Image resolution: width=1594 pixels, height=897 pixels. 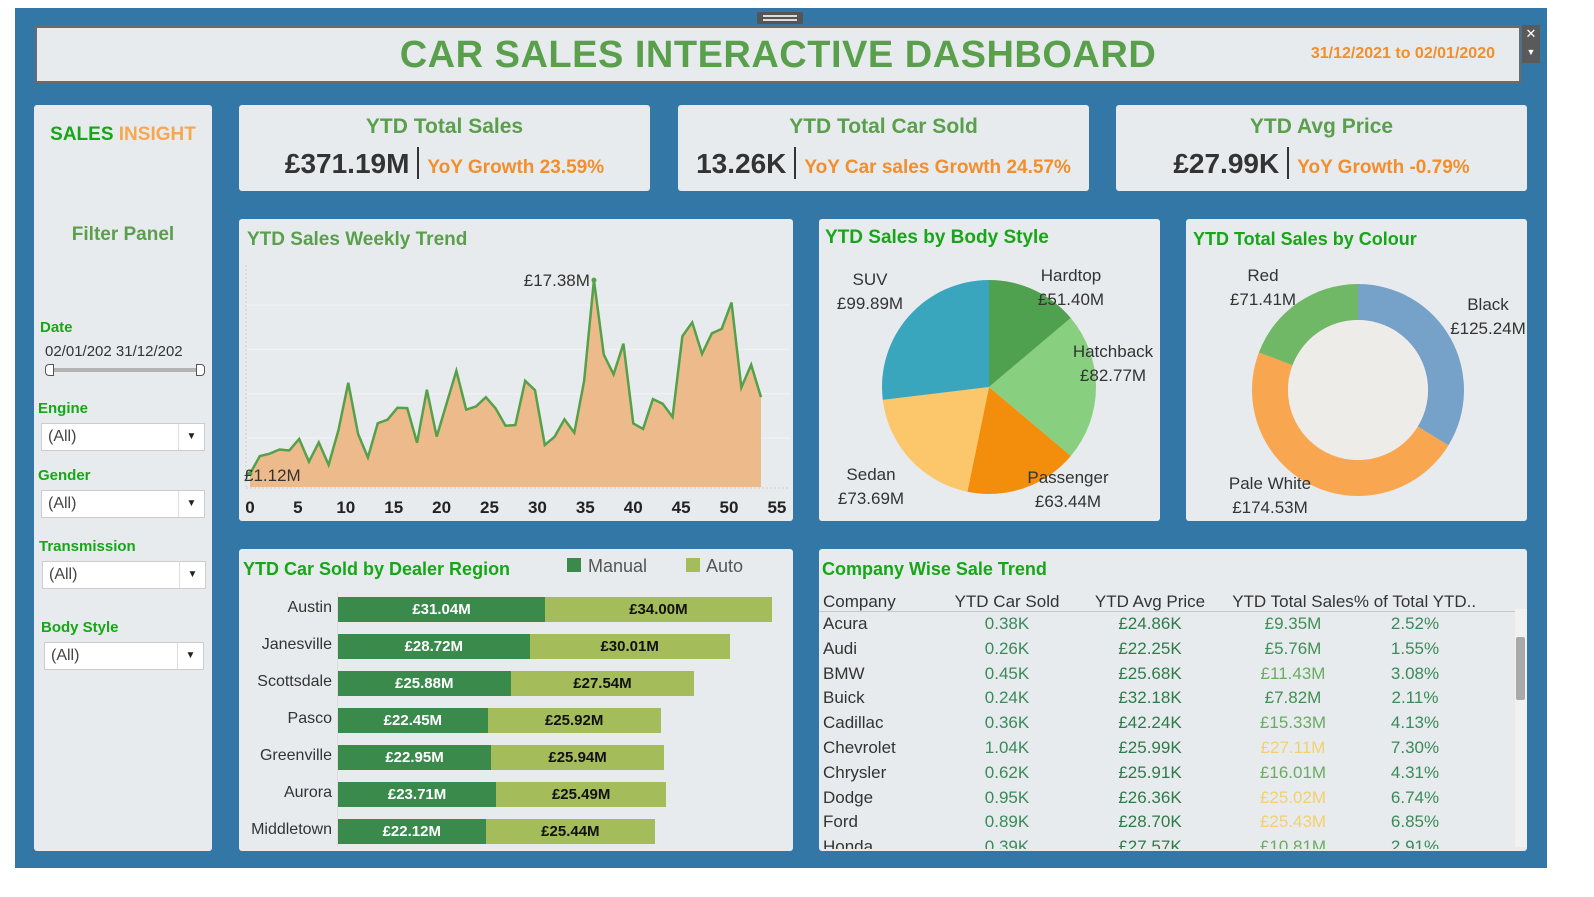 I want to click on cell-pct: 2.52%, so click(x=1415, y=623).